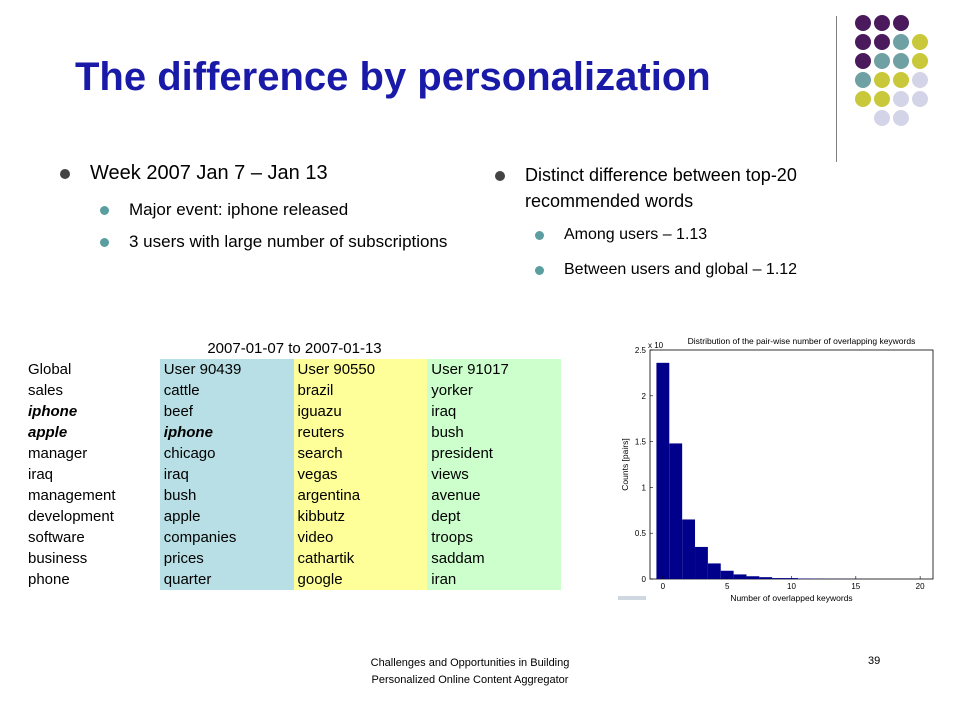 The width and height of the screenshot is (960, 720). Describe the element at coordinates (92, 579) in the screenshot. I see `table-cell: phone` at that location.